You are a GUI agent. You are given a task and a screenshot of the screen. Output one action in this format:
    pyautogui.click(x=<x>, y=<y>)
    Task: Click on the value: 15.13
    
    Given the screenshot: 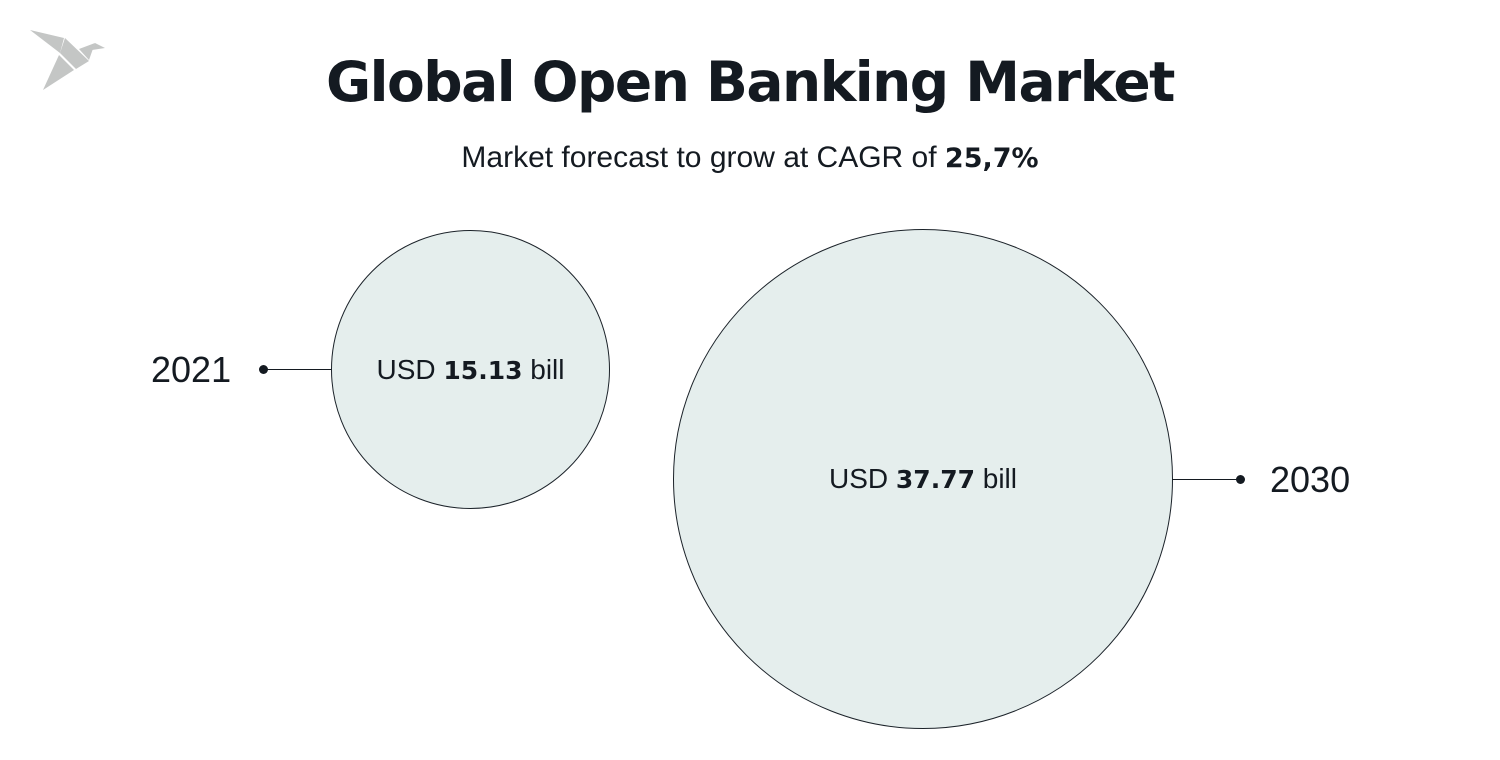 What is the action you would take?
    pyautogui.click(x=483, y=370)
    